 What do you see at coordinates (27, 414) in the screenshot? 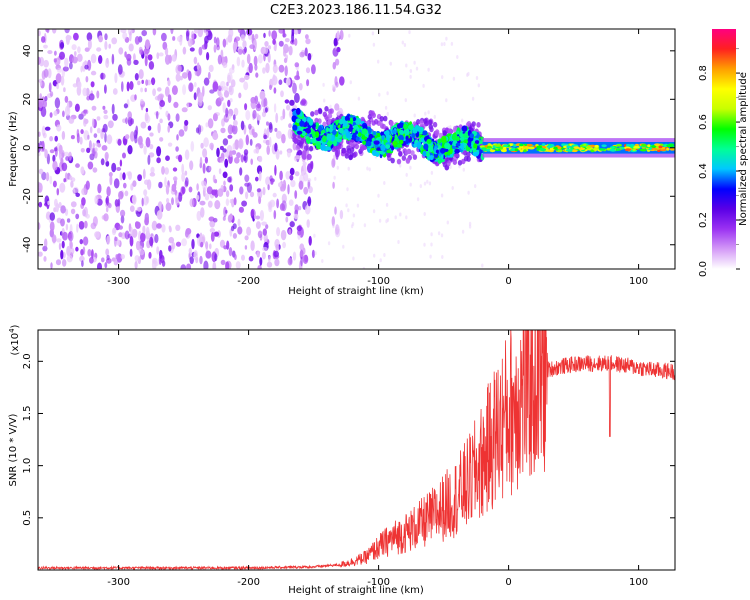
I see `snr-y-tick-label: 1.5` at bounding box center [27, 414].